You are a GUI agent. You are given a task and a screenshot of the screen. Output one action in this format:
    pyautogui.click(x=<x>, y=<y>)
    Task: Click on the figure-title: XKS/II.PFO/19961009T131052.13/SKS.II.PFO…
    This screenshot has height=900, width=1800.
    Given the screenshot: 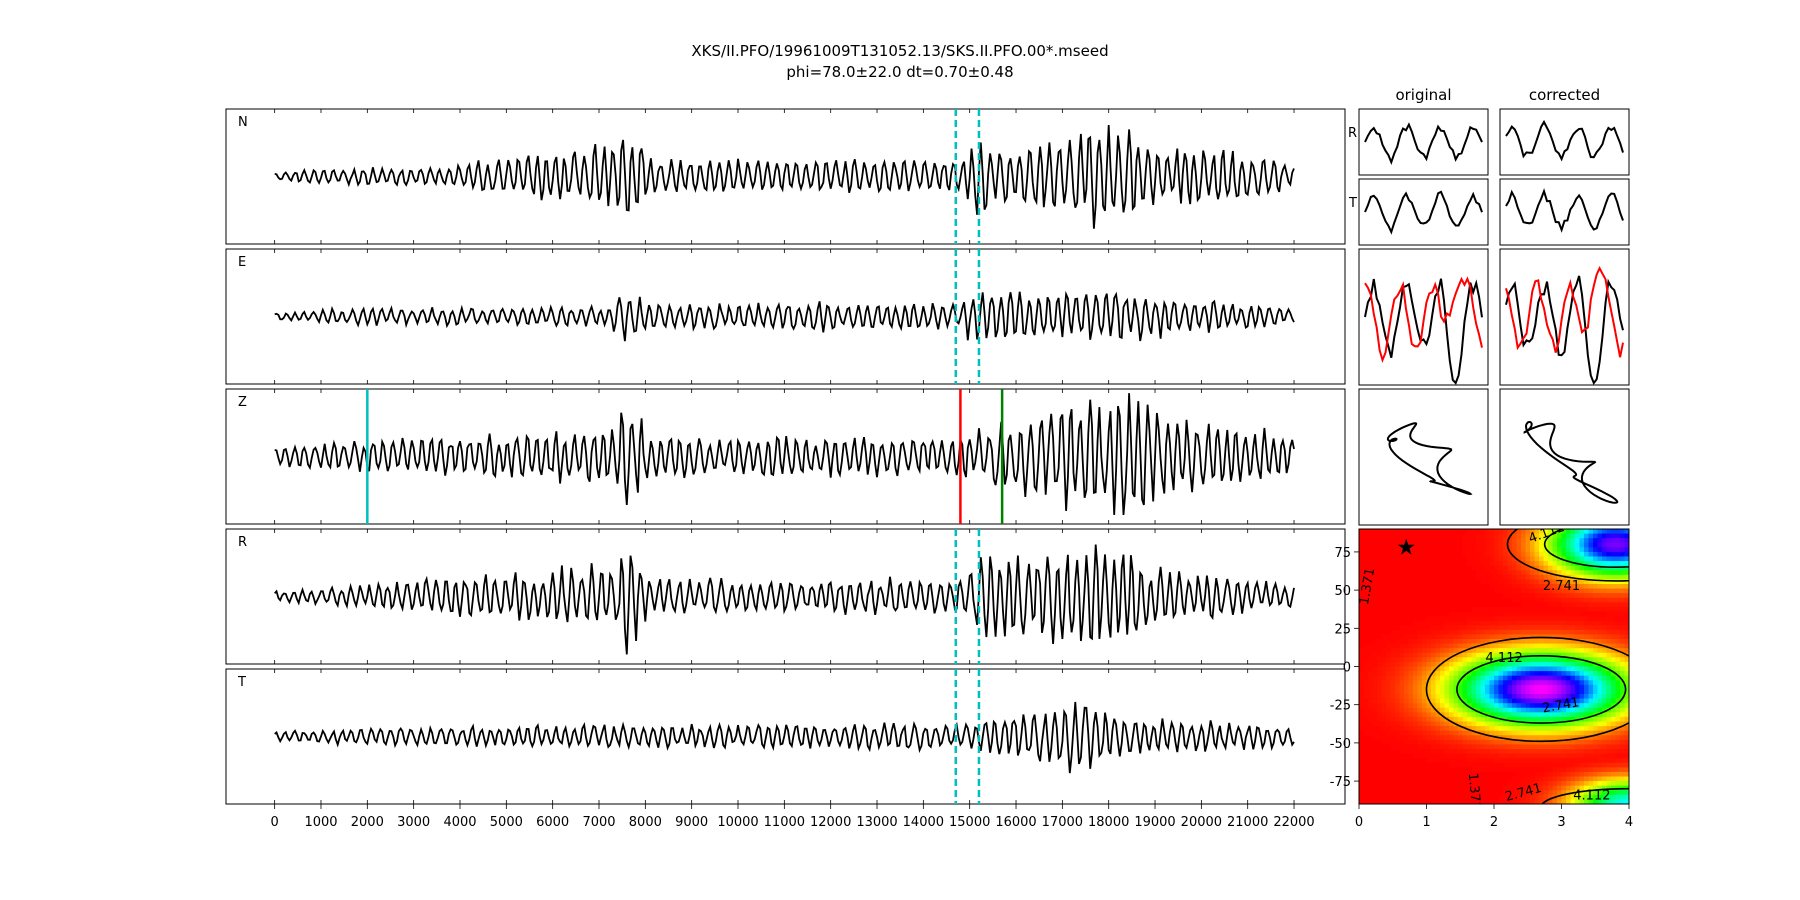 What is the action you would take?
    pyautogui.click(x=899, y=51)
    